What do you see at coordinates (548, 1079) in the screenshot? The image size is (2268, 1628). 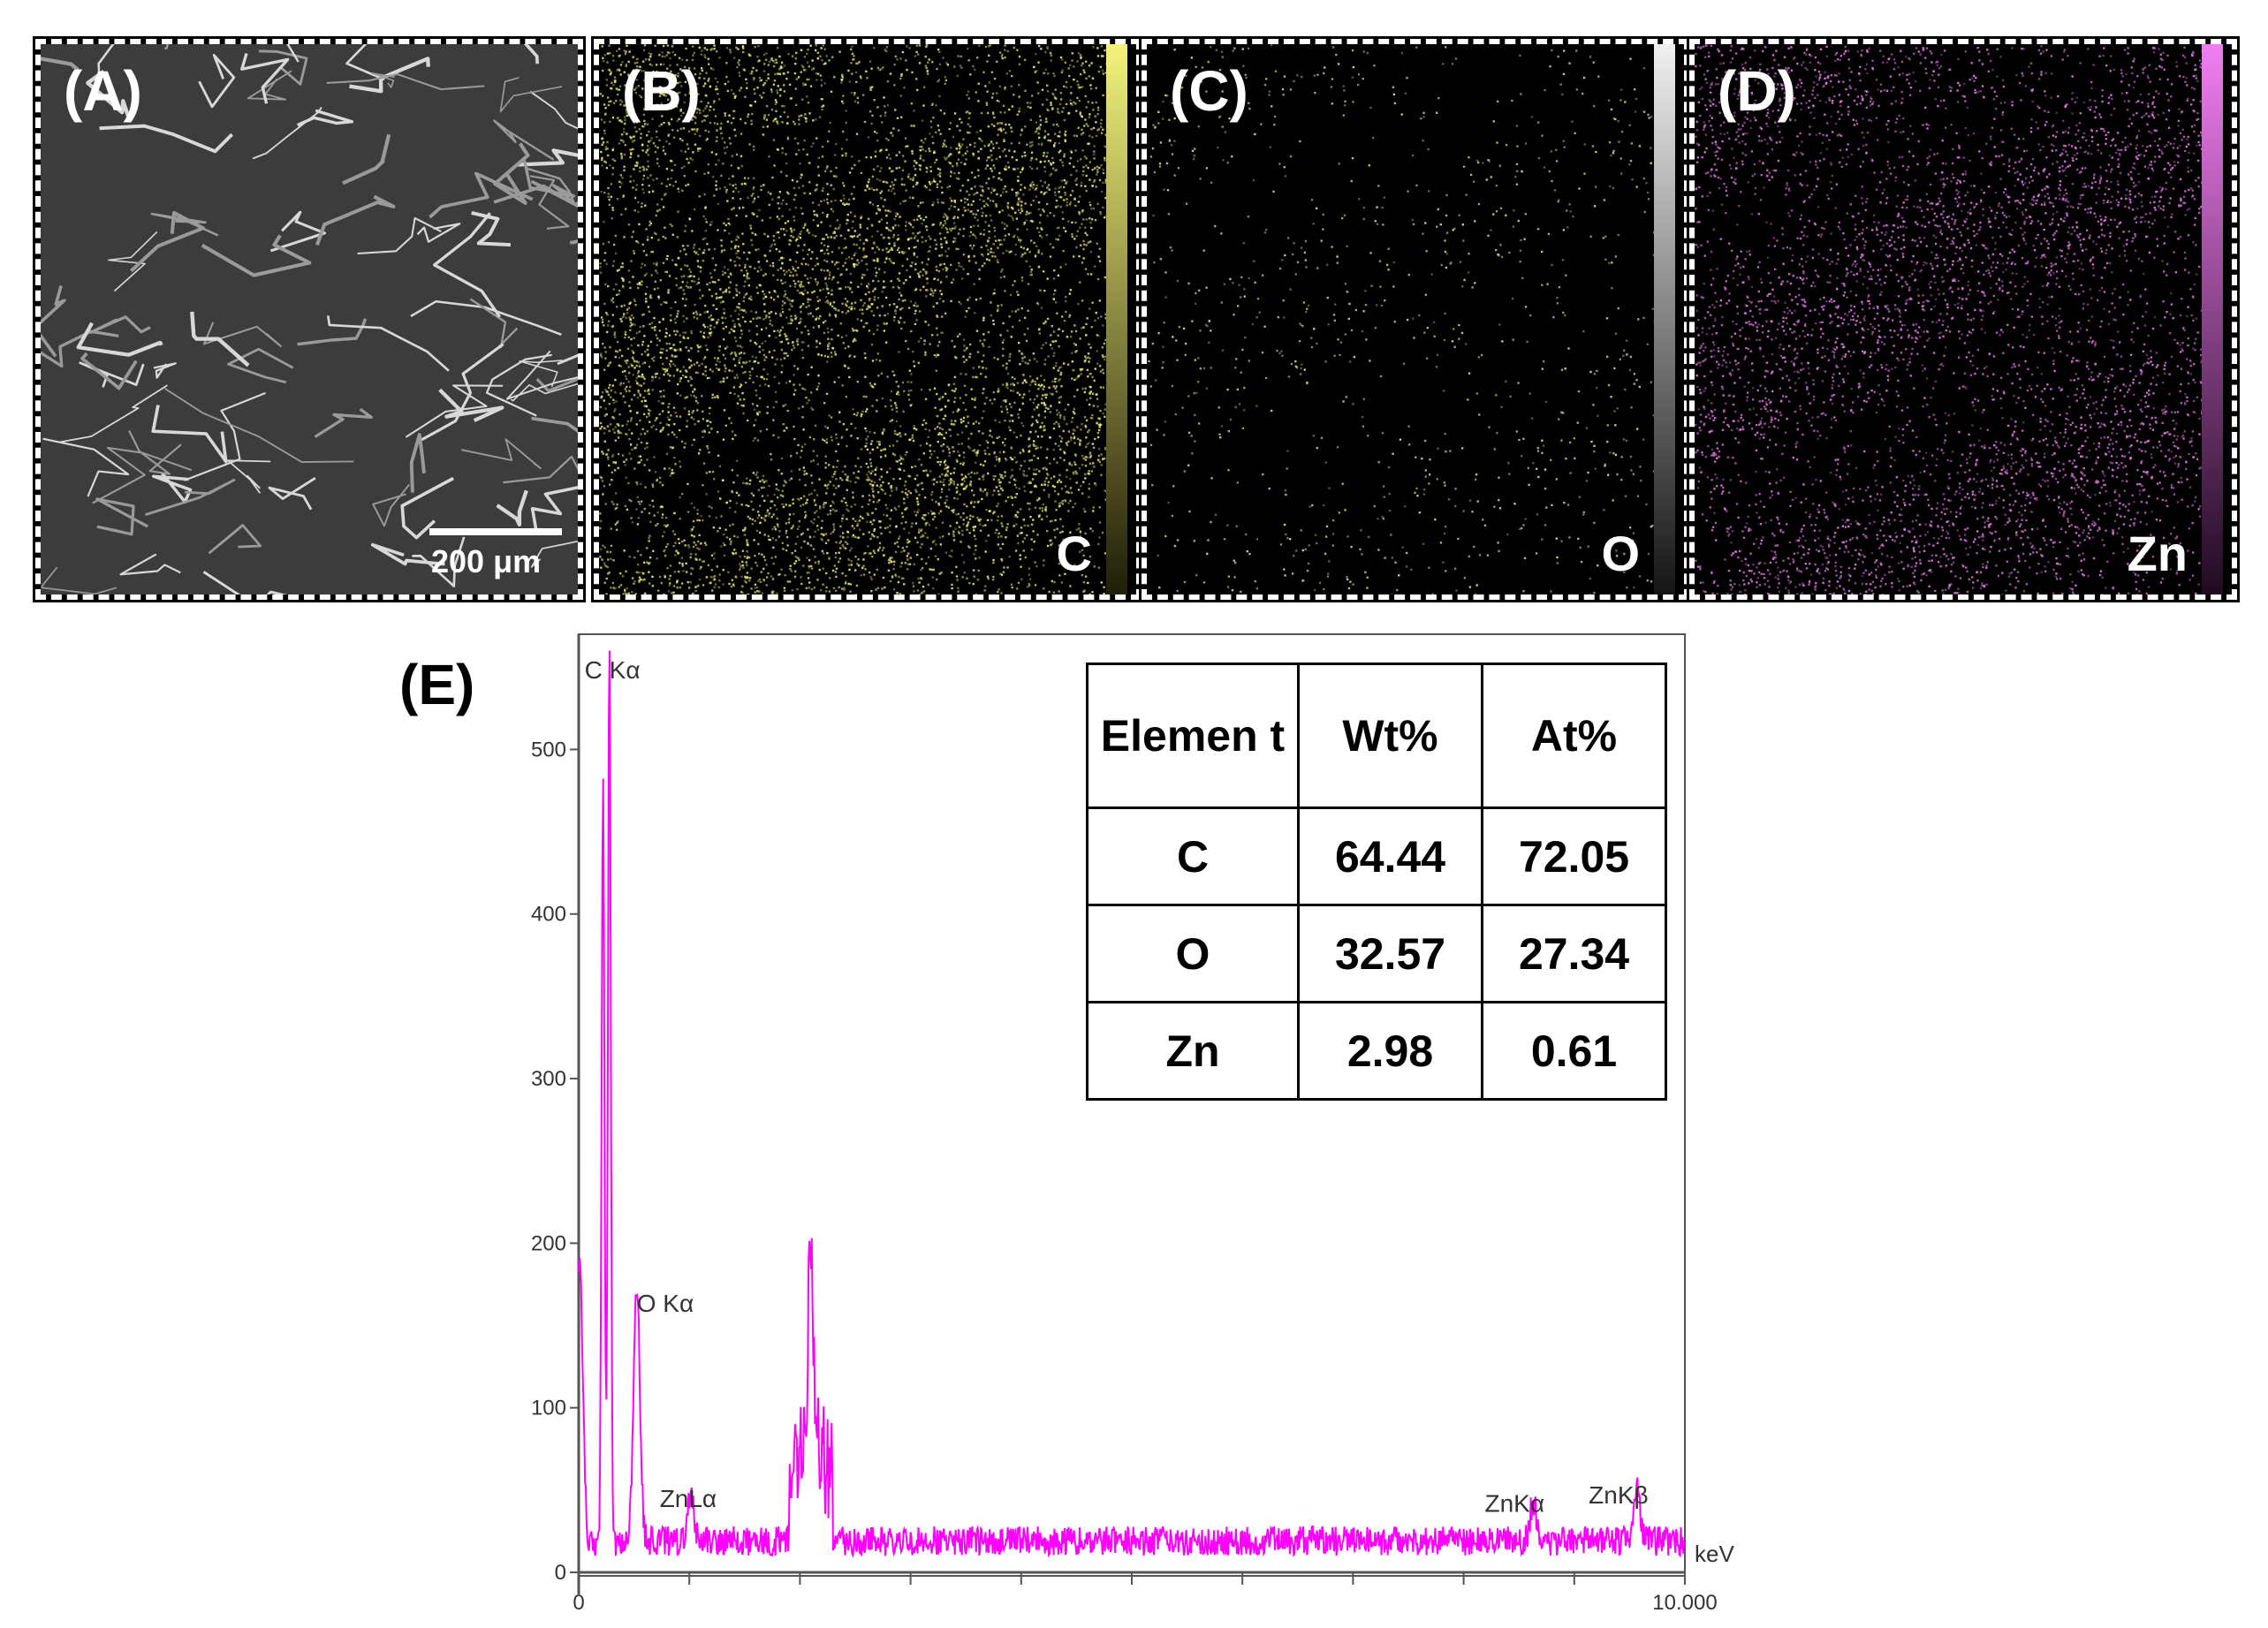 I see `y-tick-label: 300` at bounding box center [548, 1079].